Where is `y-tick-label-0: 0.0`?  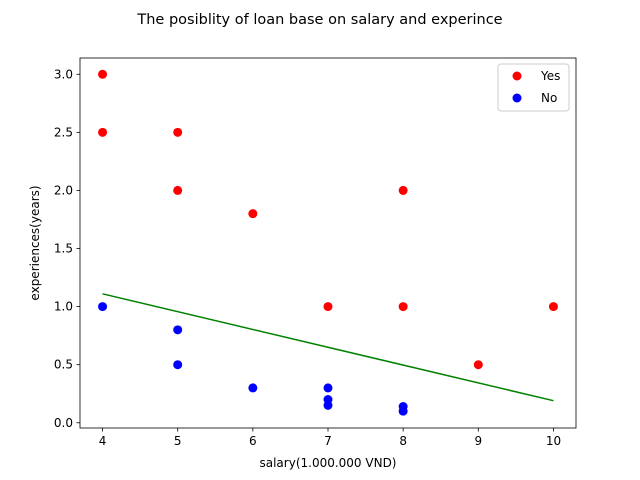
y-tick-label-0: 0.0 is located at coordinates (63, 423).